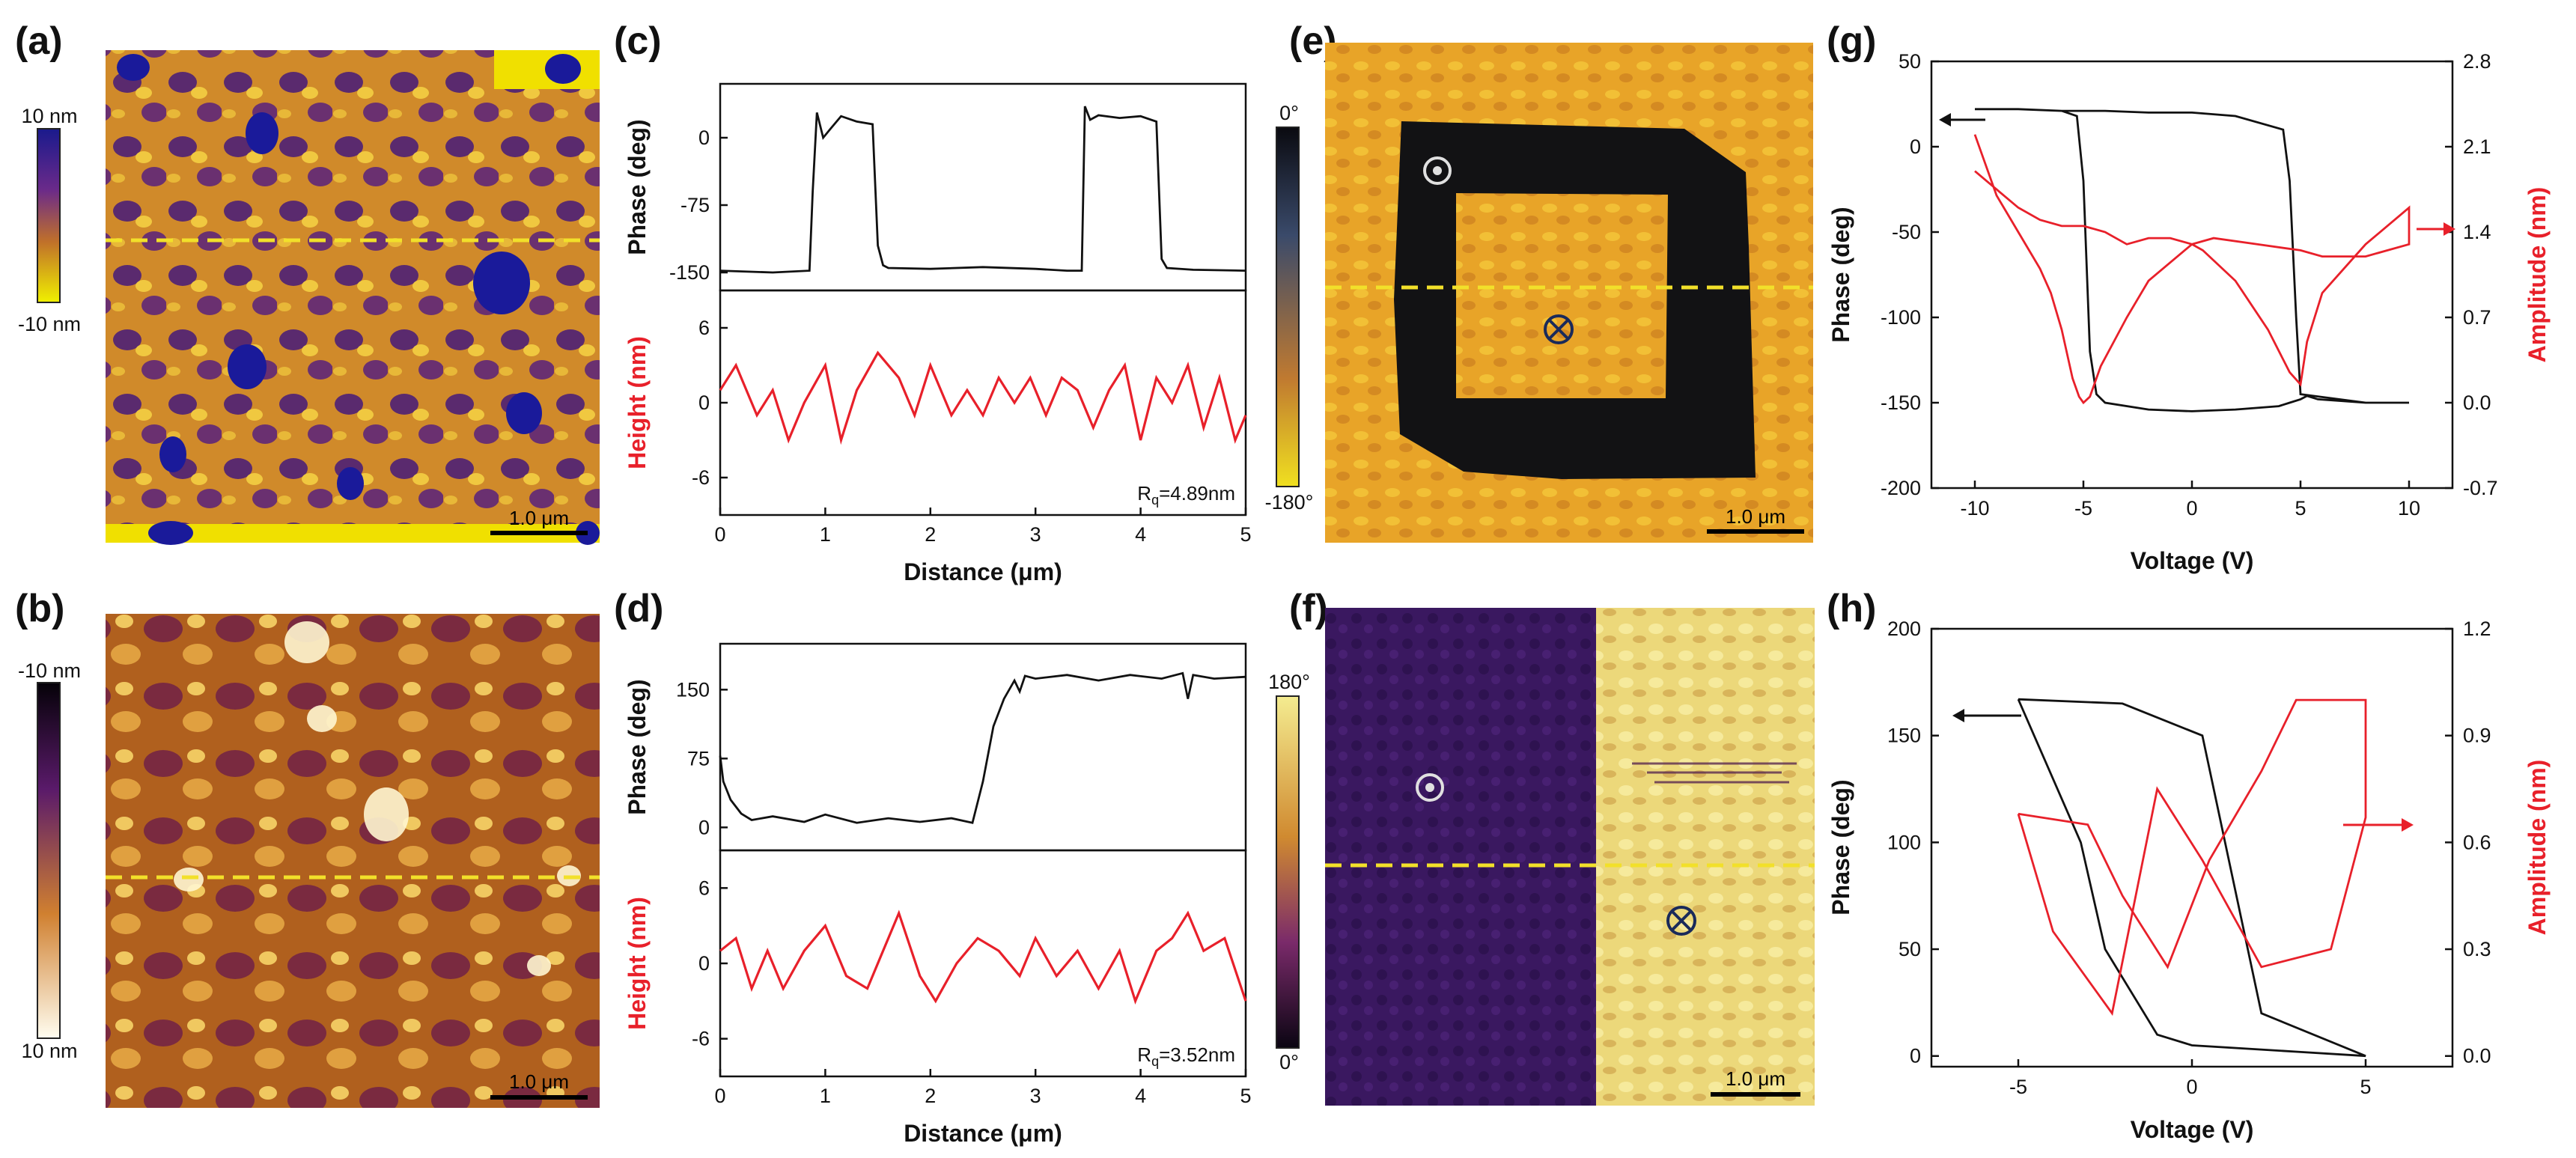 Image resolution: width=2576 pixels, height=1158 pixels. What do you see at coordinates (637, 187) in the screenshot?
I see `panel-c-top-ylabel: Phase (deg)` at bounding box center [637, 187].